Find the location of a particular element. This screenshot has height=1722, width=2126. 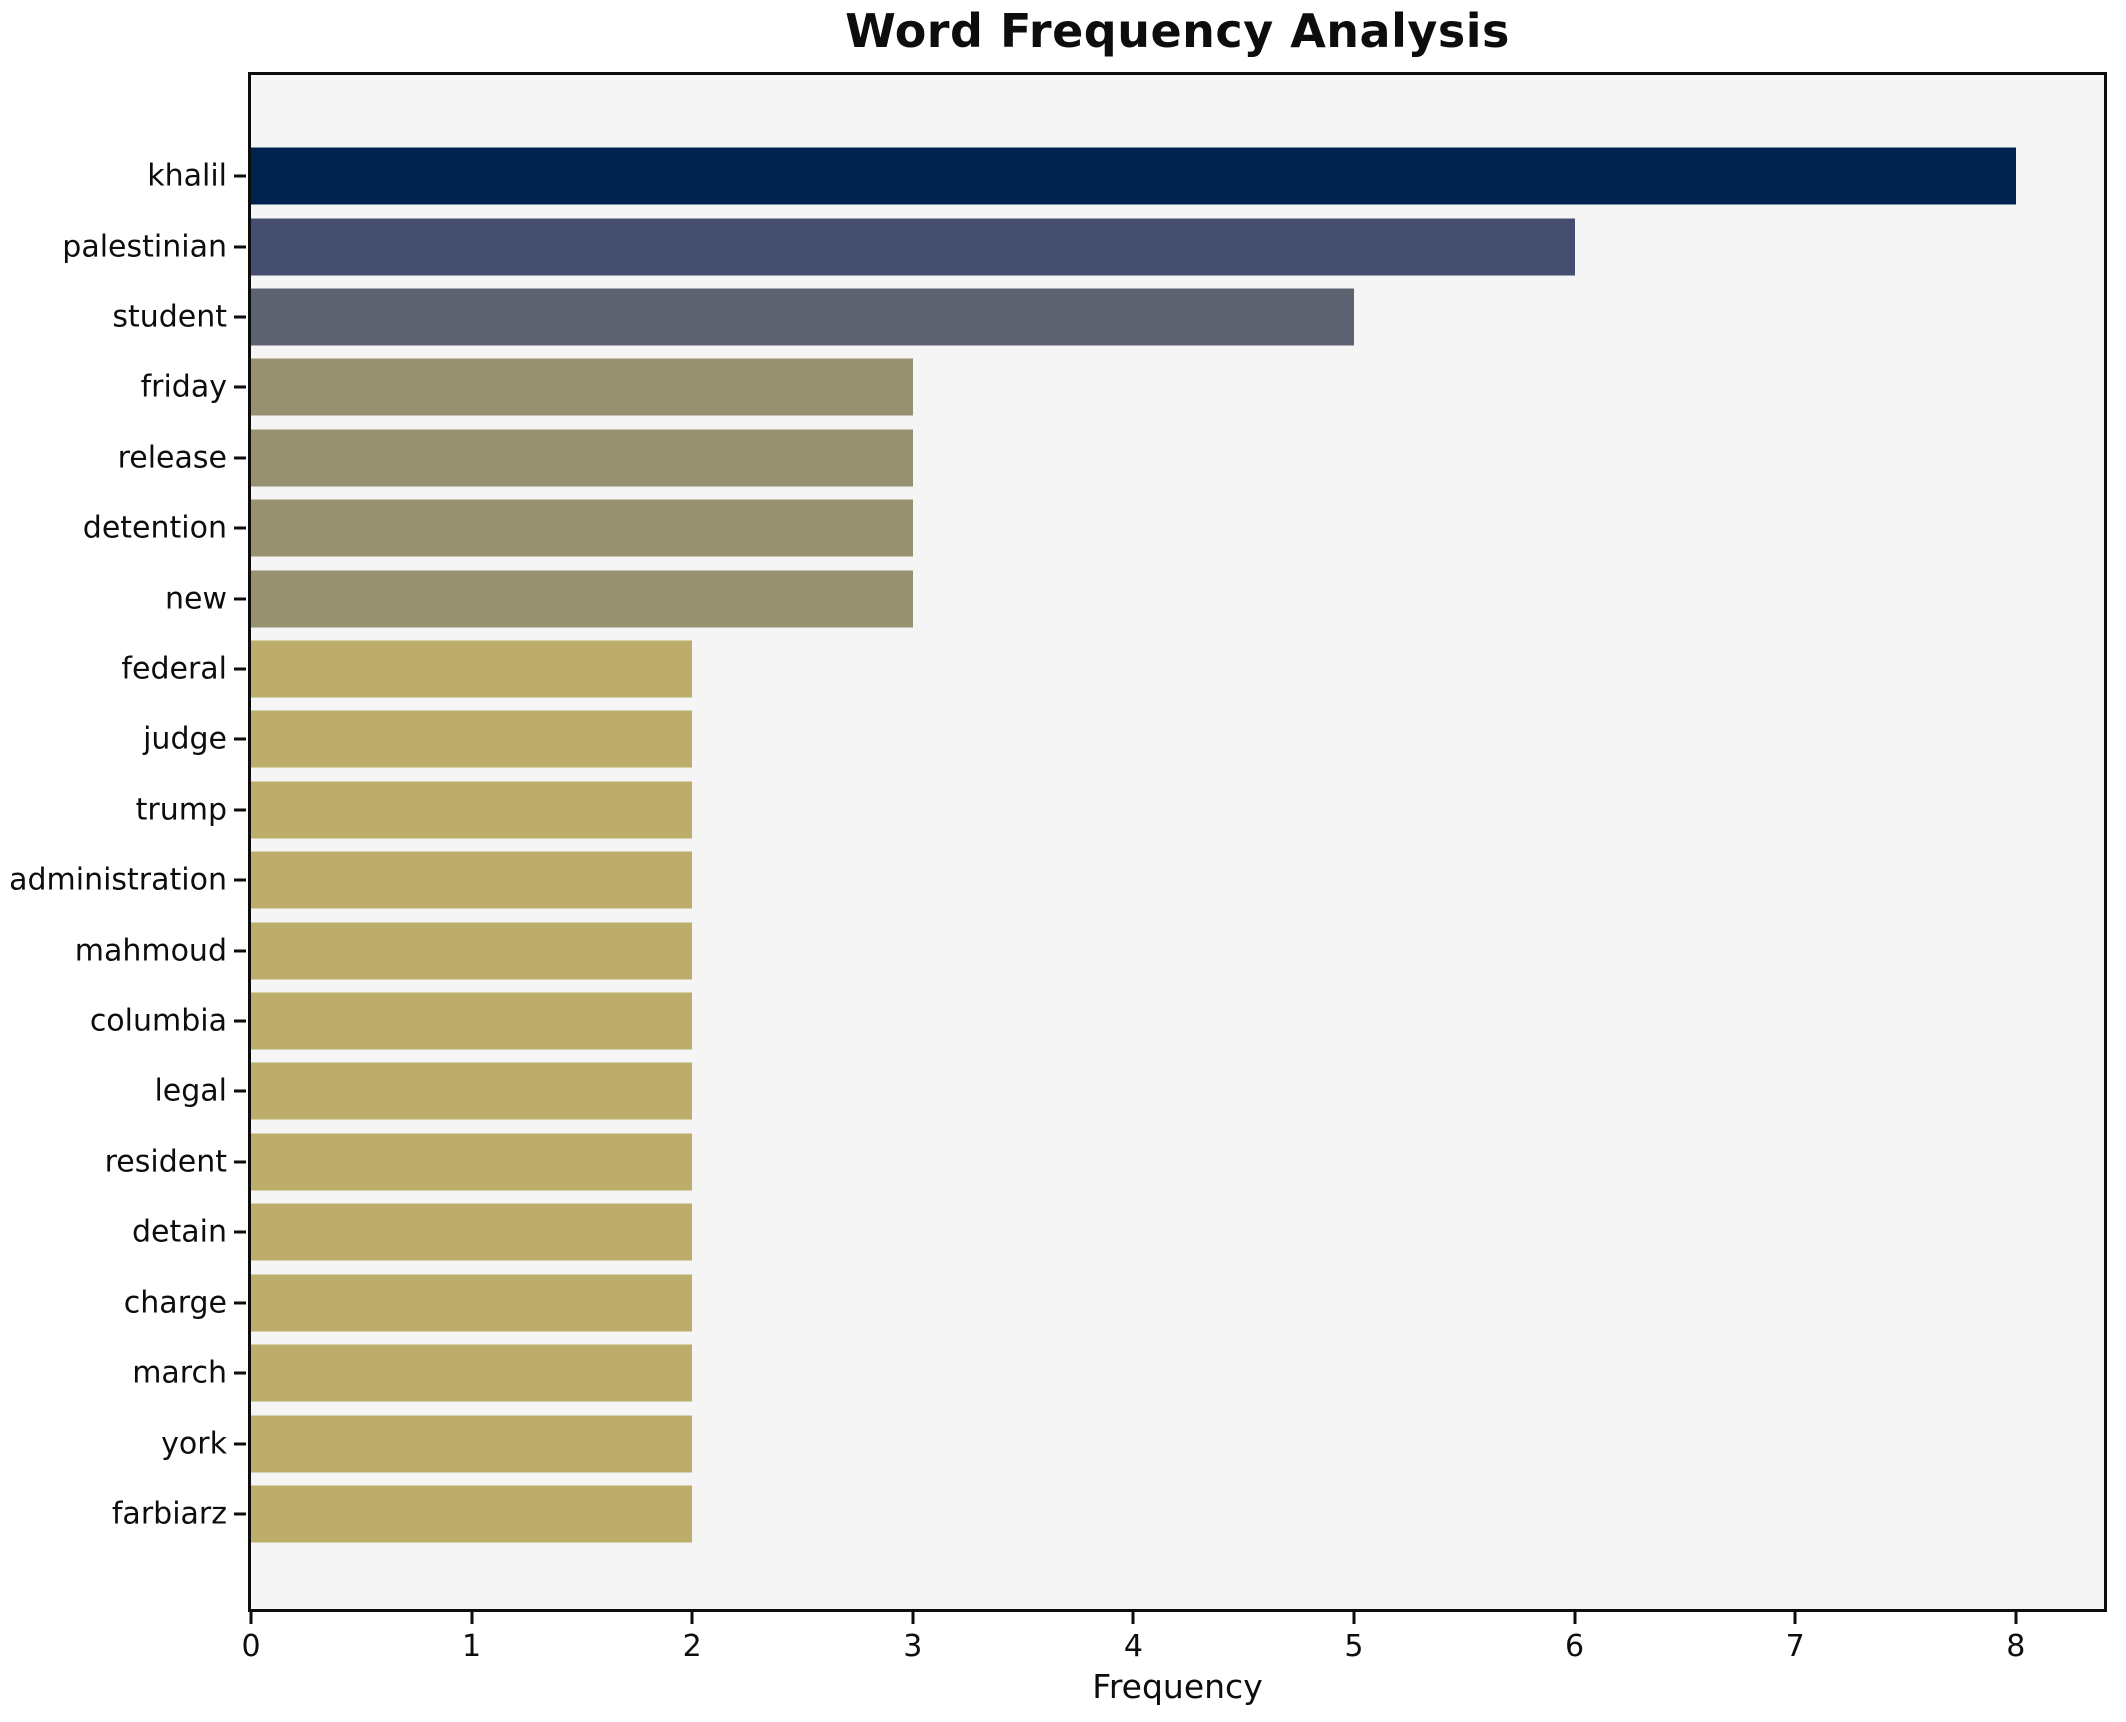

y-tick-mark-detention is located at coordinates (240, 528).